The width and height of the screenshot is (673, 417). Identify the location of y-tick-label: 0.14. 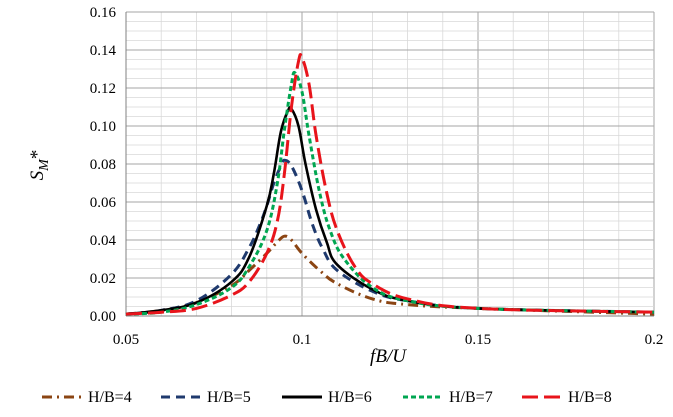
(103, 51).